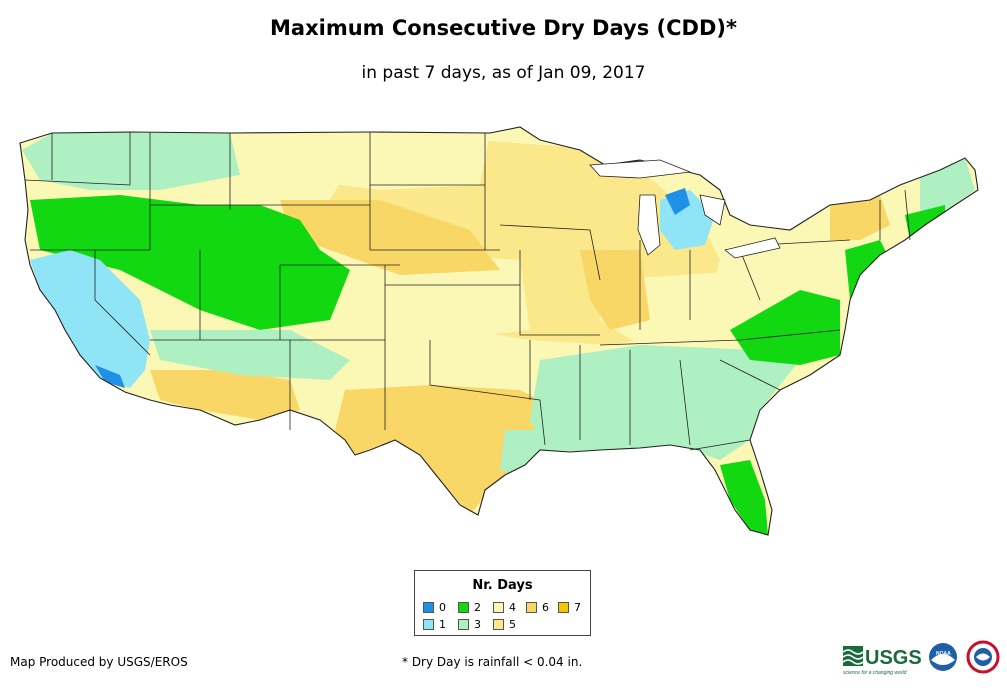 Image resolution: width=1007 pixels, height=691 pixels. I want to click on lake-michigan, so click(649, 225).